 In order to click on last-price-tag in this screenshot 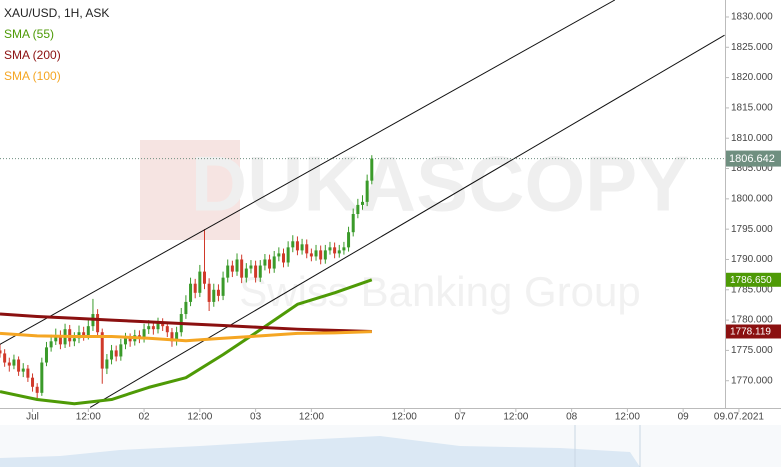, I will do `click(753, 158)`.